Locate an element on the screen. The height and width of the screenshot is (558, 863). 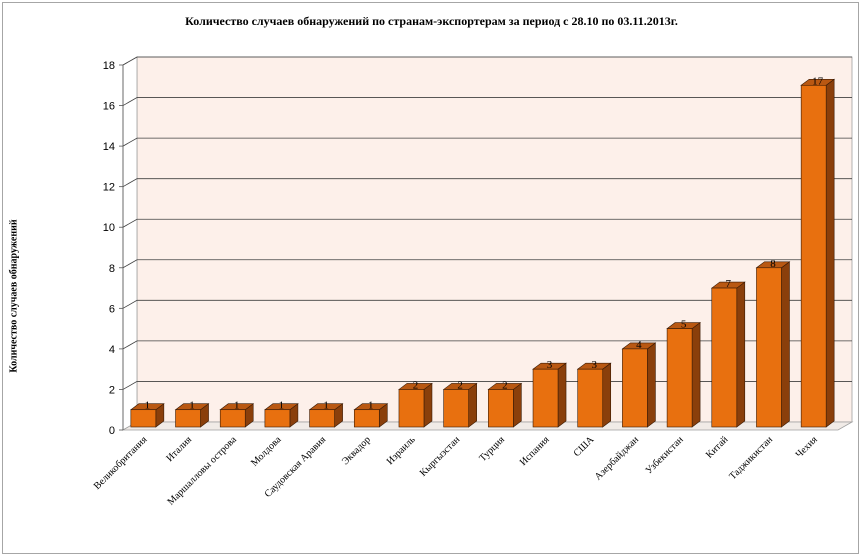
category-label: Чехия is located at coordinates (807, 447).